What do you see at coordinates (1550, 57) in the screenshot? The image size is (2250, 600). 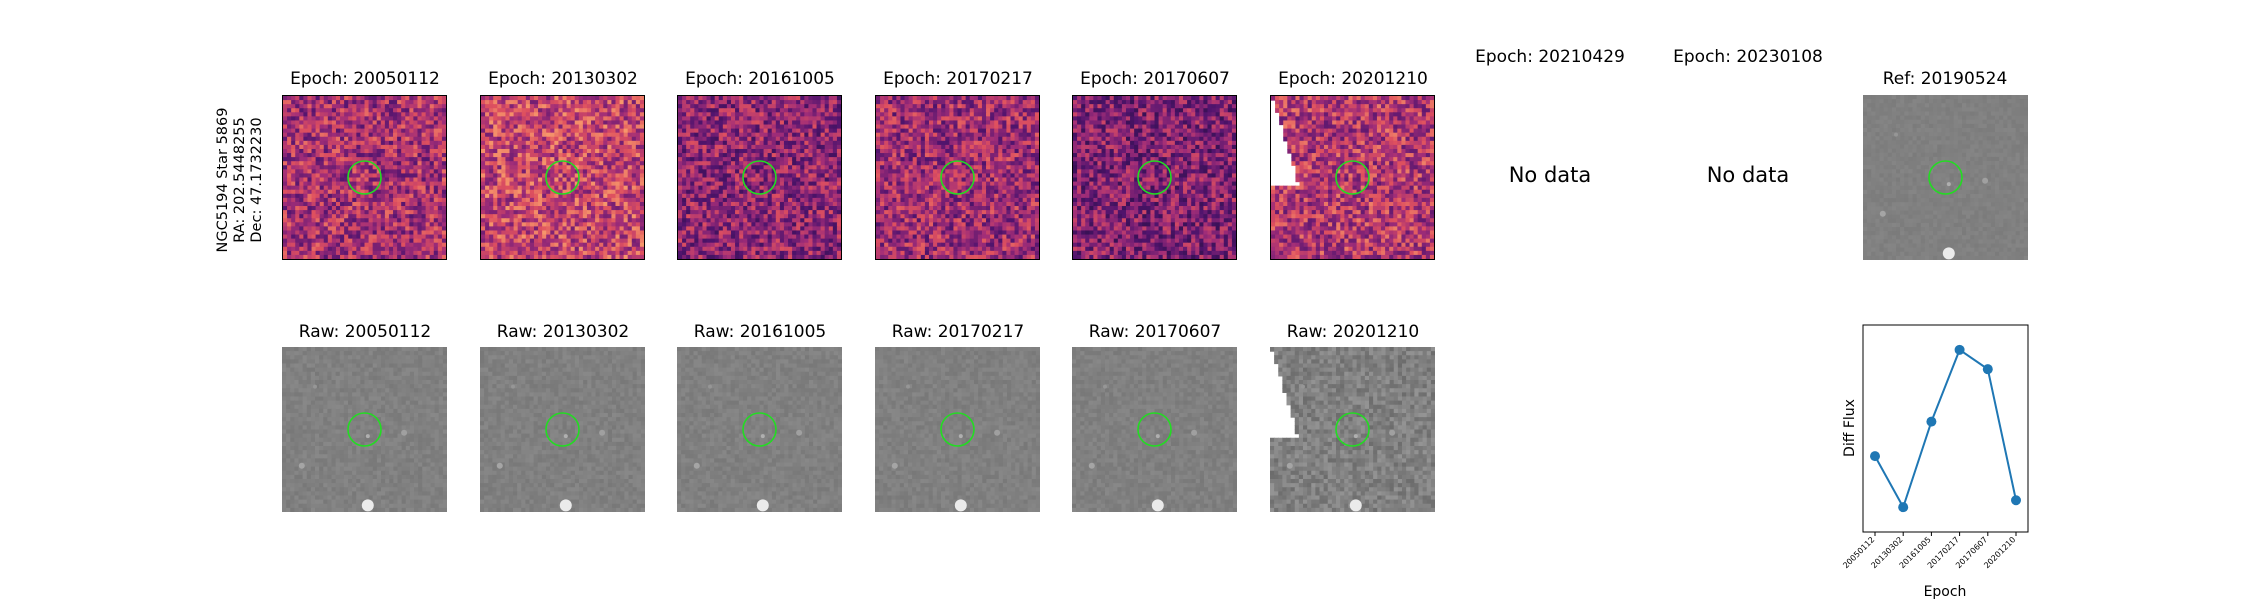 I see `diff-panel-title: Epoch: 20210429` at bounding box center [1550, 57].